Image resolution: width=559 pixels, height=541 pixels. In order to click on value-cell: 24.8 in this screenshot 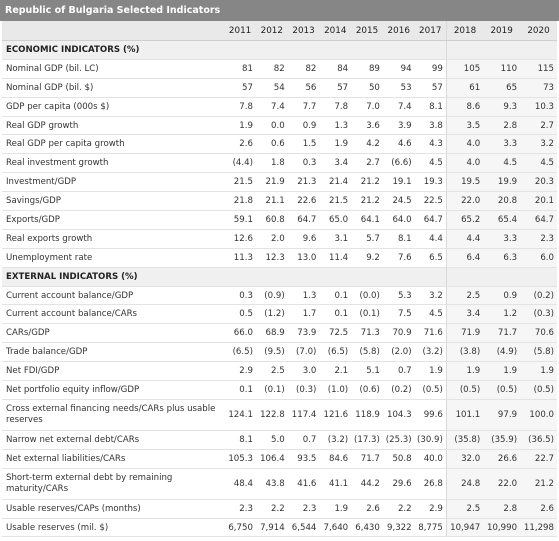, I will do `click(464, 484)`.